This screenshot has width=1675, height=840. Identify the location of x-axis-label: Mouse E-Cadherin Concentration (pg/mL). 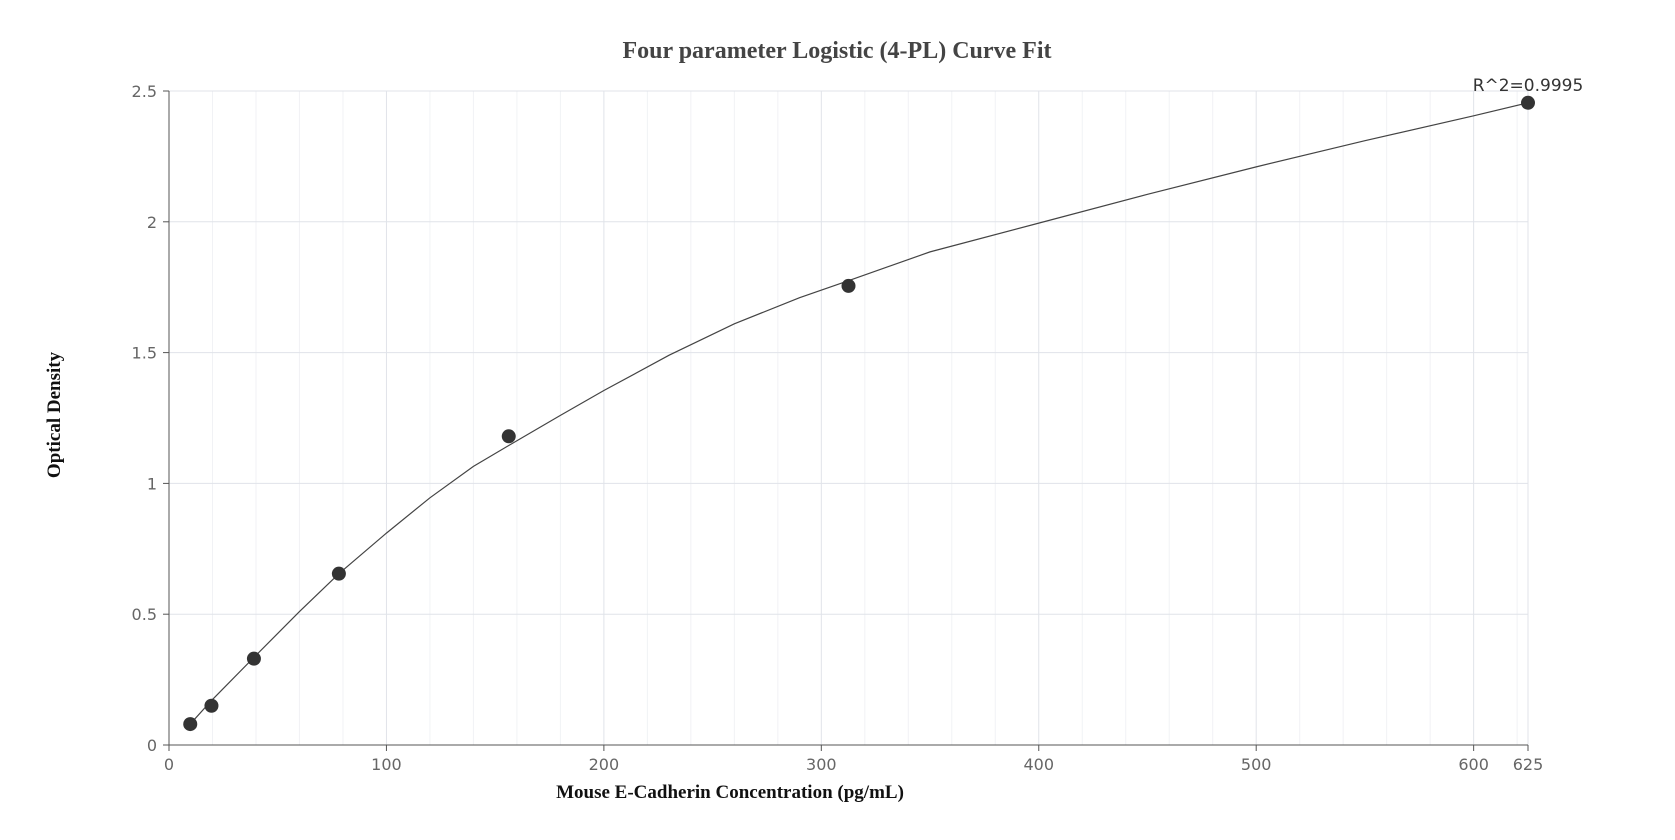
(730, 792).